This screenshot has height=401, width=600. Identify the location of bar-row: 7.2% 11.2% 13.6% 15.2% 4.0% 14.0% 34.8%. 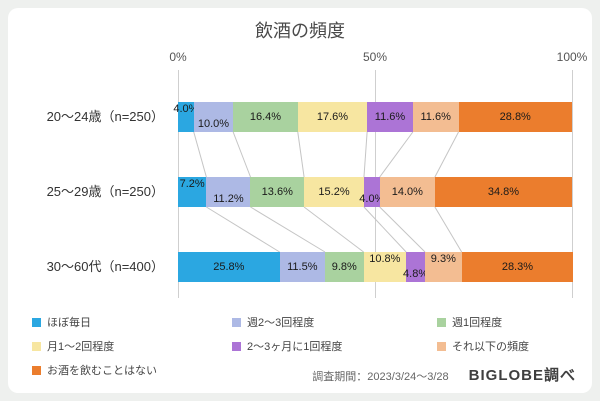
(375, 192).